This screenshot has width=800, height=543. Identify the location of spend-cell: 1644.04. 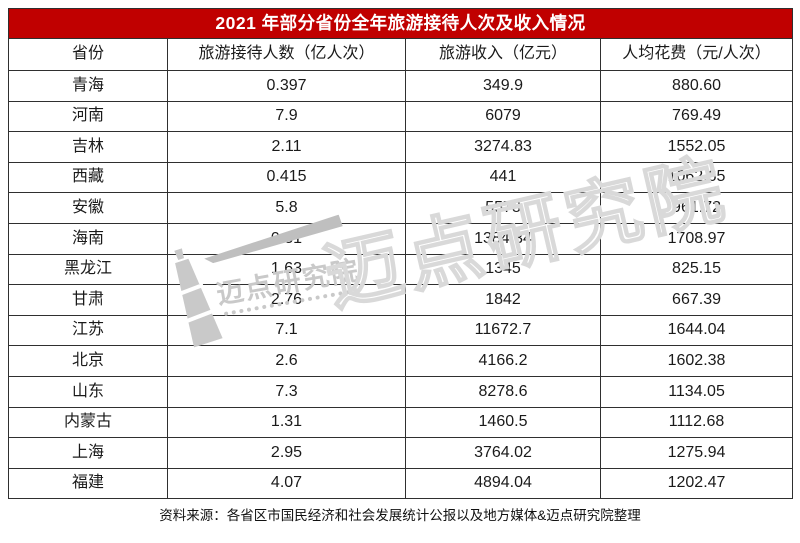
(696, 330).